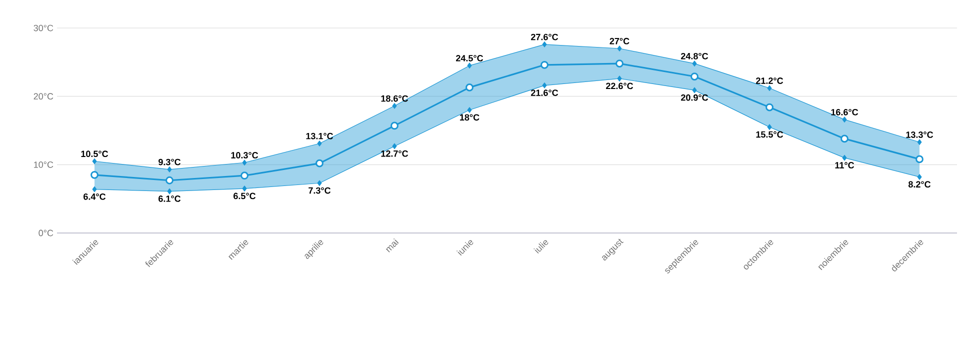  I want to click on data-label: 9.3°C, so click(169, 162).